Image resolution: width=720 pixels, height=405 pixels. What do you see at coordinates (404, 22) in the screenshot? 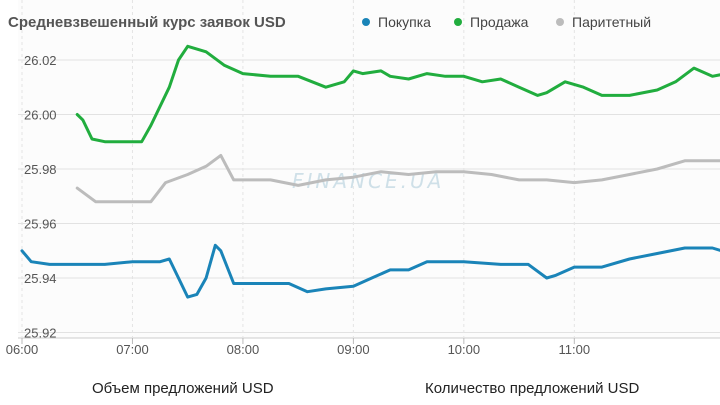
I see `legend-label-pokupka: Покупка` at bounding box center [404, 22].